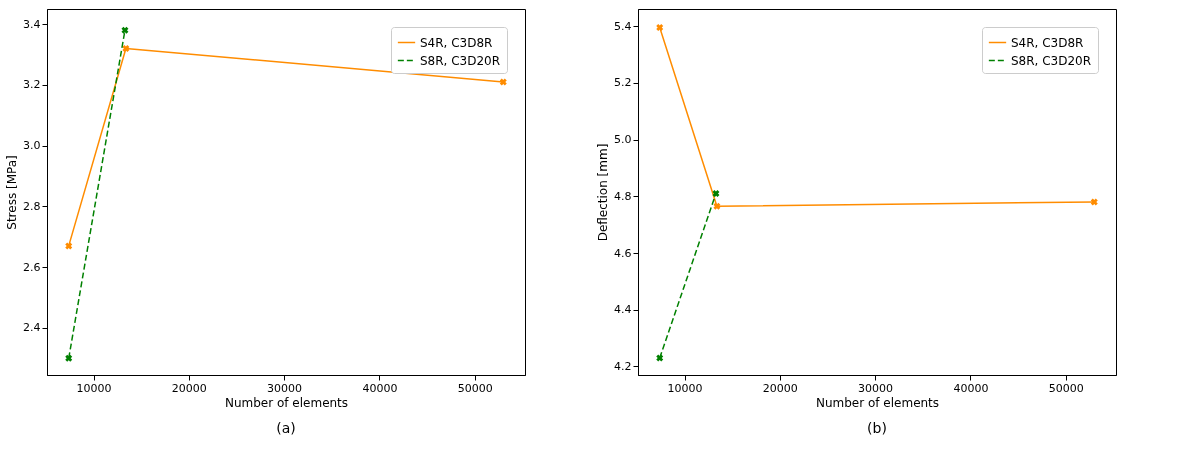 The width and height of the screenshot is (1177, 456). I want to click on y-tick-label: 2.6, so click(32, 267).